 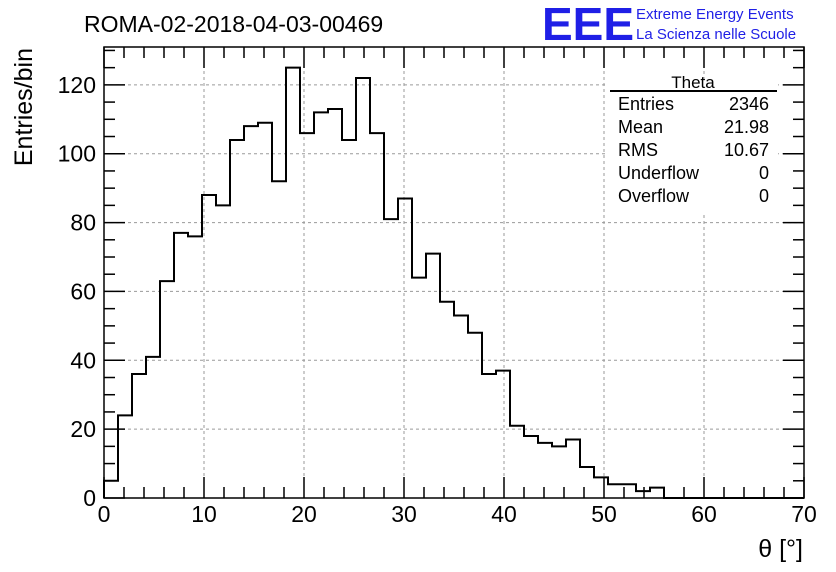 I want to click on y-tick-labels: 0 20 40 60 80 100 120, so click(x=77, y=291).